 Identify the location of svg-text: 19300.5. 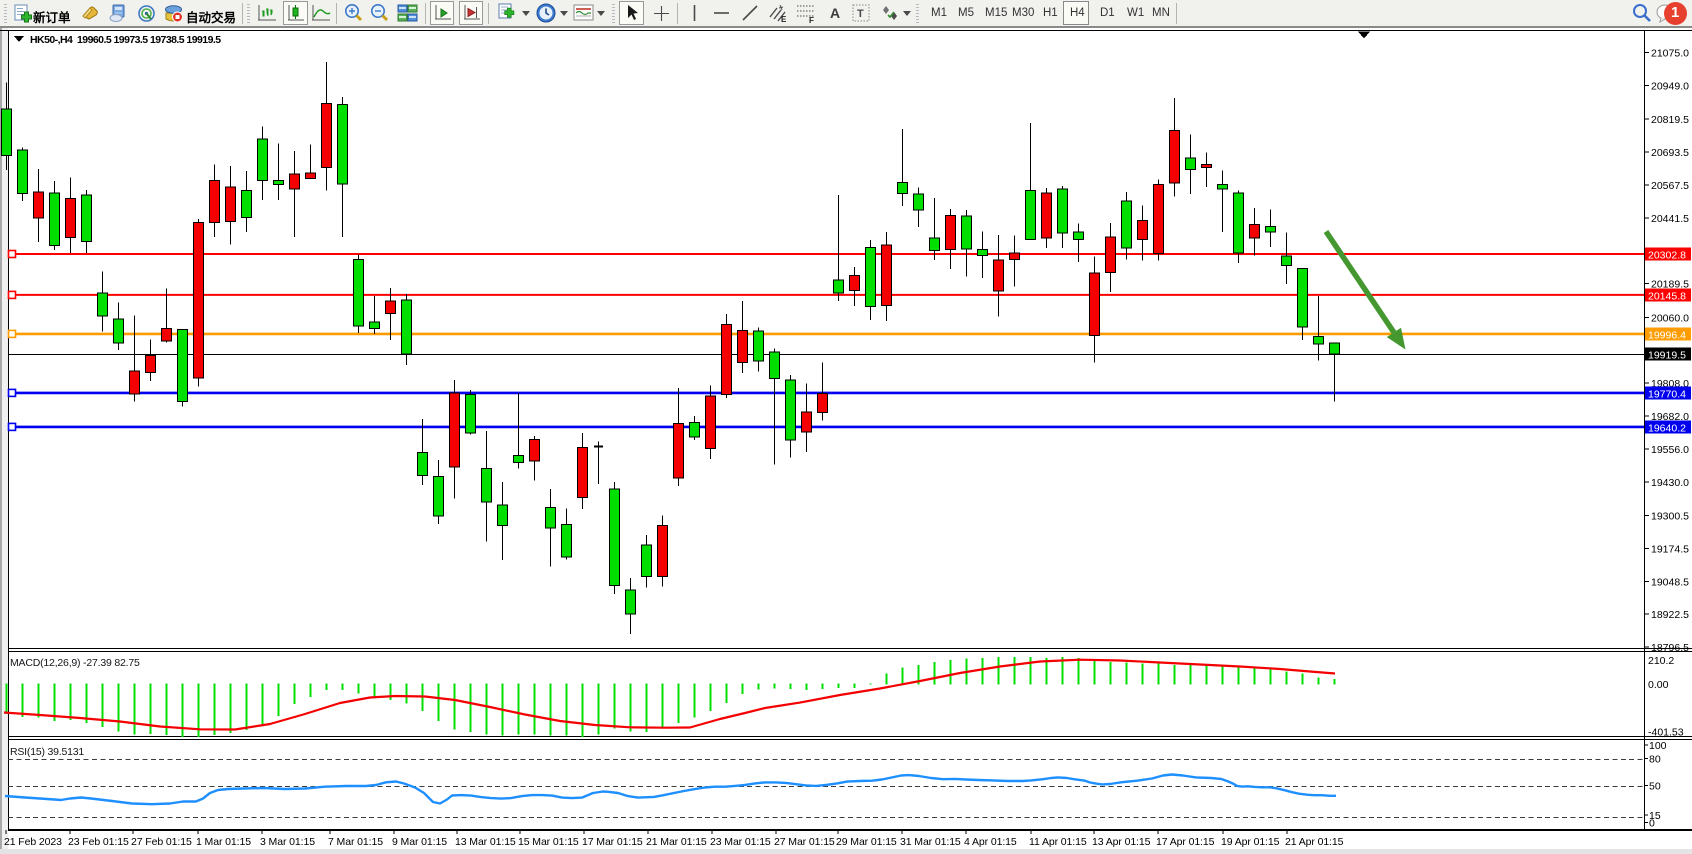
(1670, 517).